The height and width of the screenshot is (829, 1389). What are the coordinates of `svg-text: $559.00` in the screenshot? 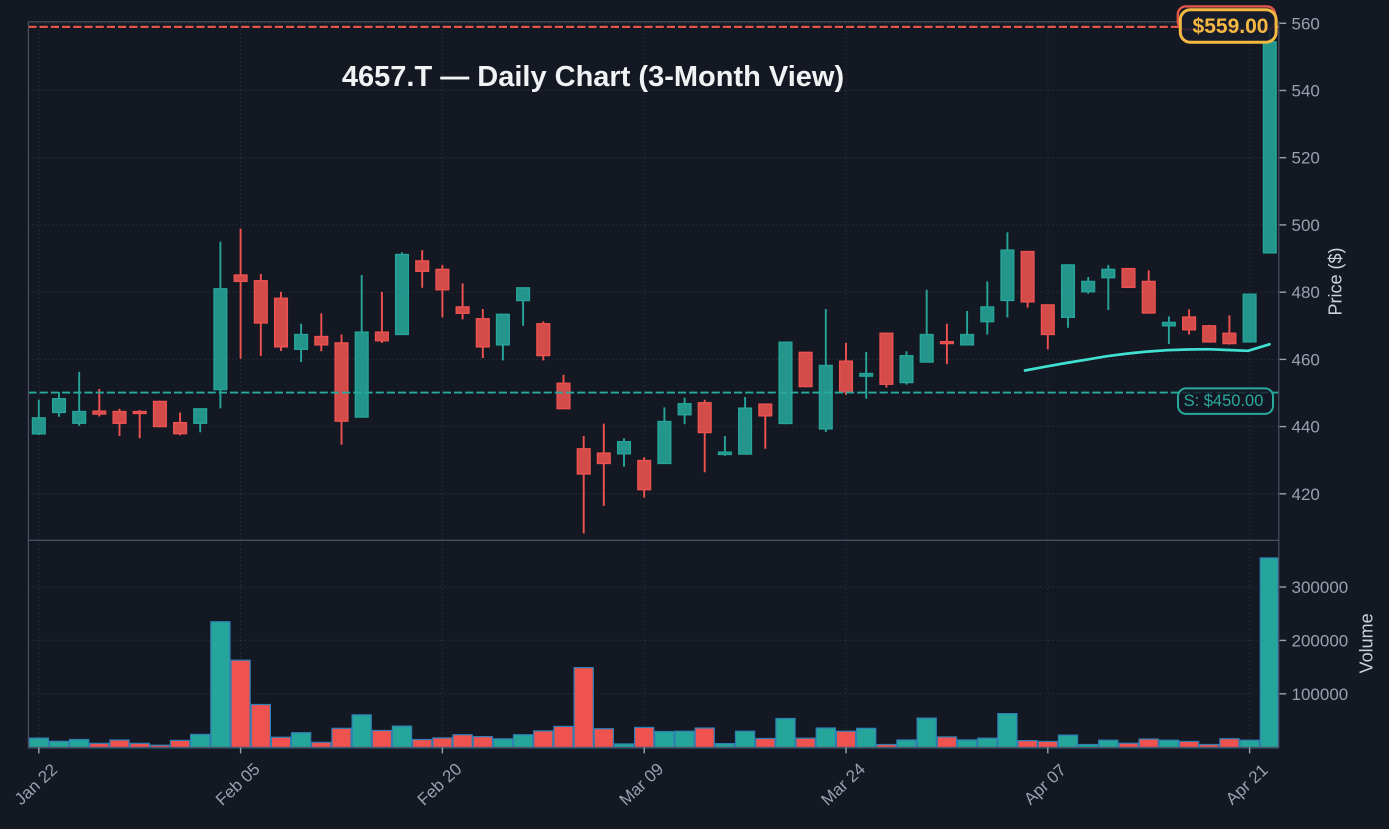 It's located at (1231, 26).